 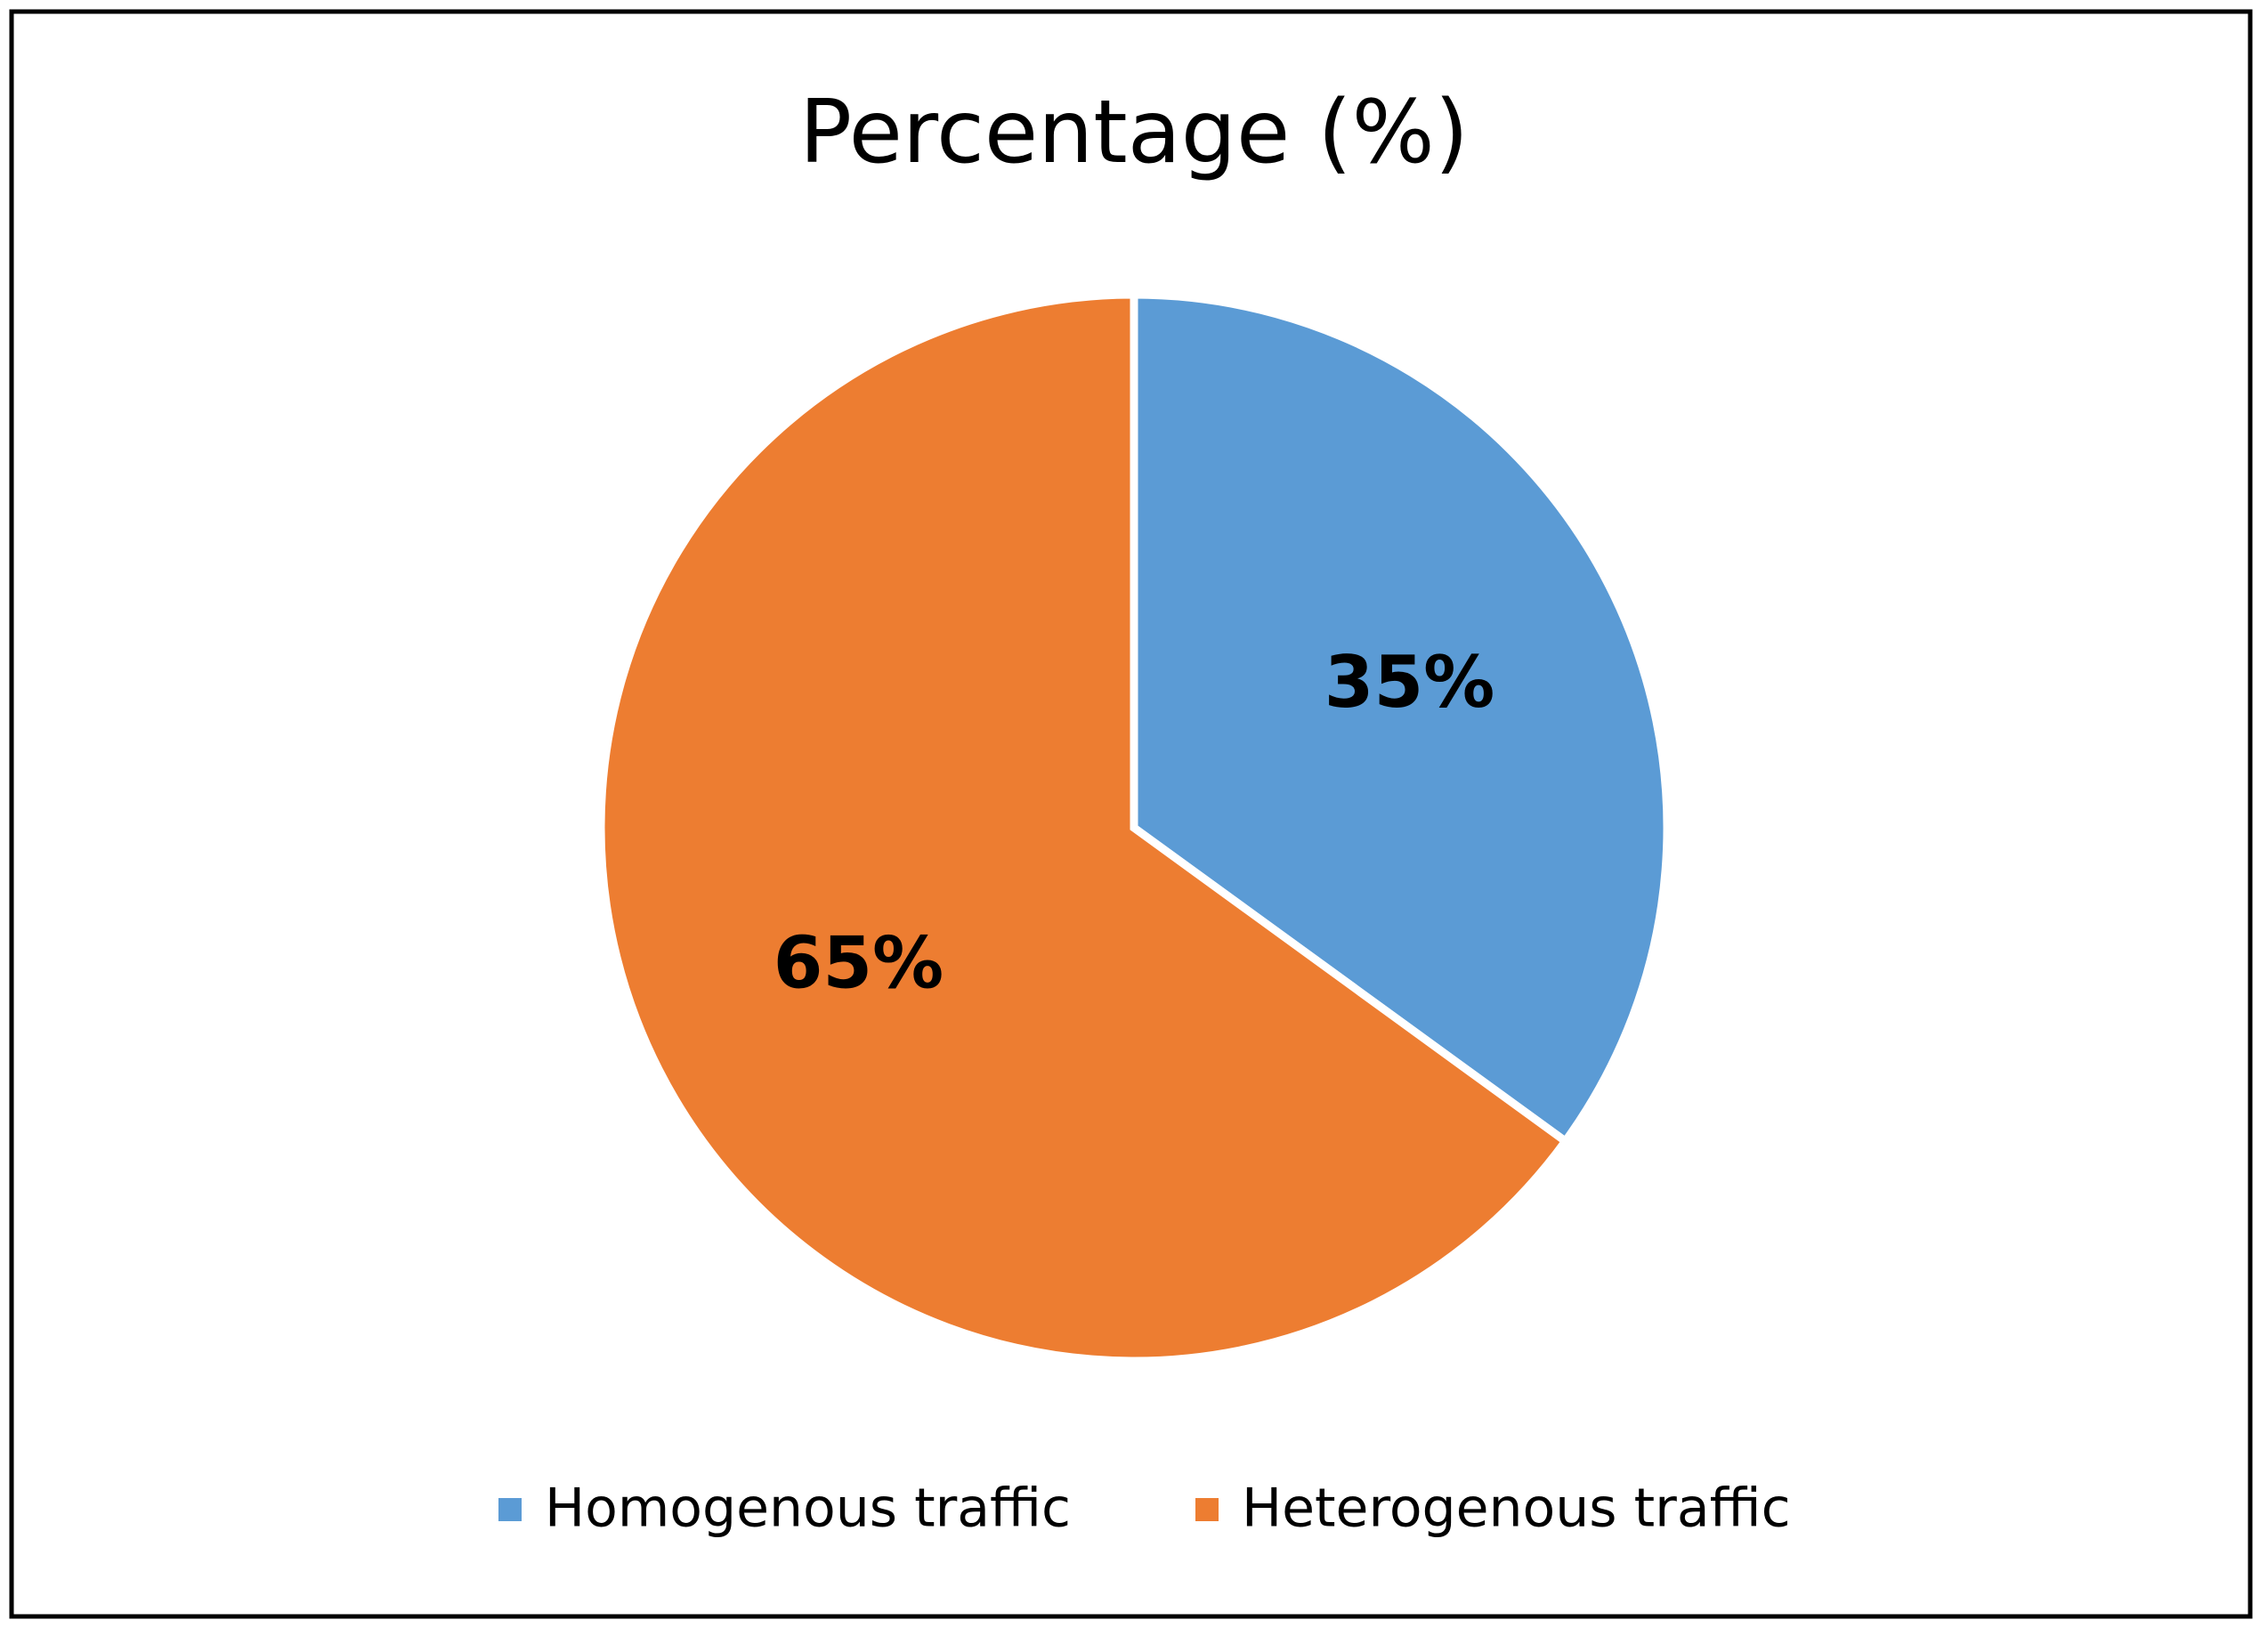 What do you see at coordinates (1134, 132) in the screenshot?
I see `chart-title: Percentage (%)` at bounding box center [1134, 132].